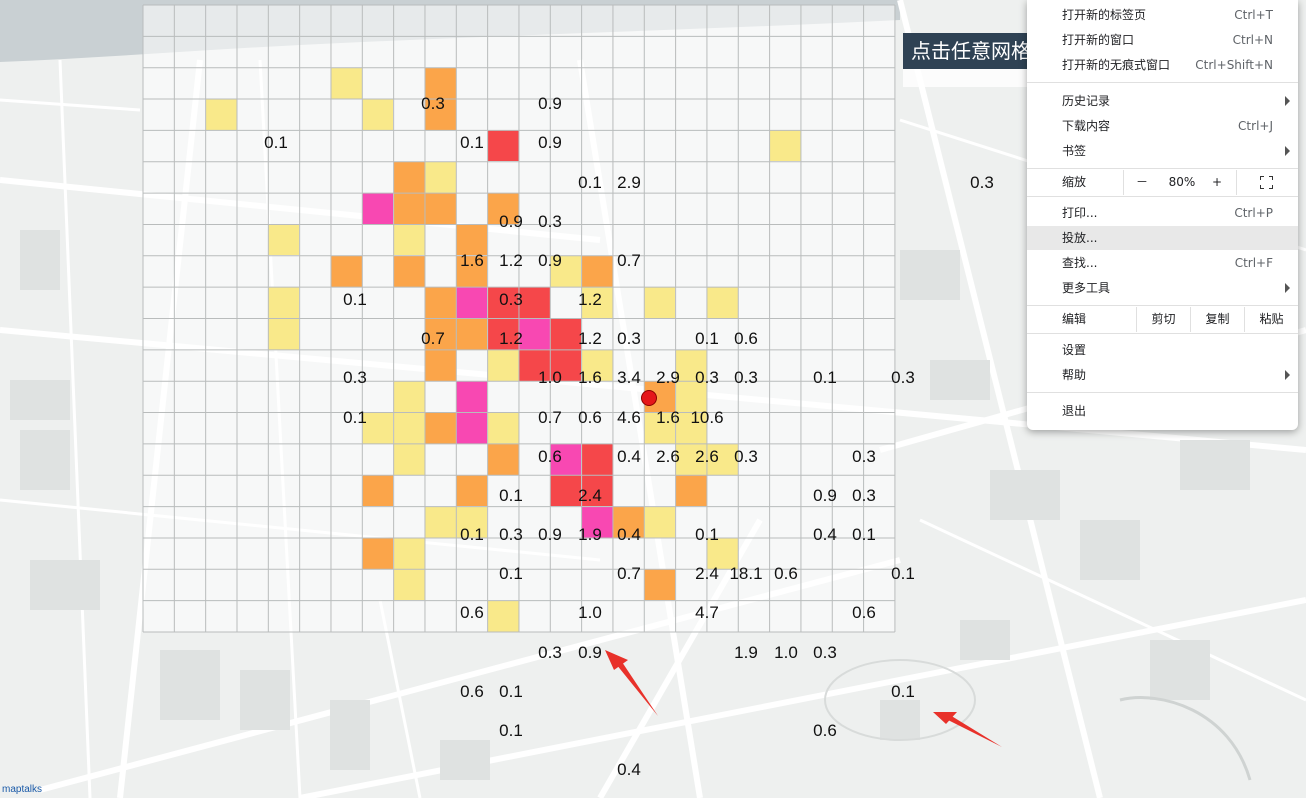  What do you see at coordinates (1162, 126) in the screenshot?
I see `menu-item-downloads: 下载内容 Ctrl+J` at bounding box center [1162, 126].